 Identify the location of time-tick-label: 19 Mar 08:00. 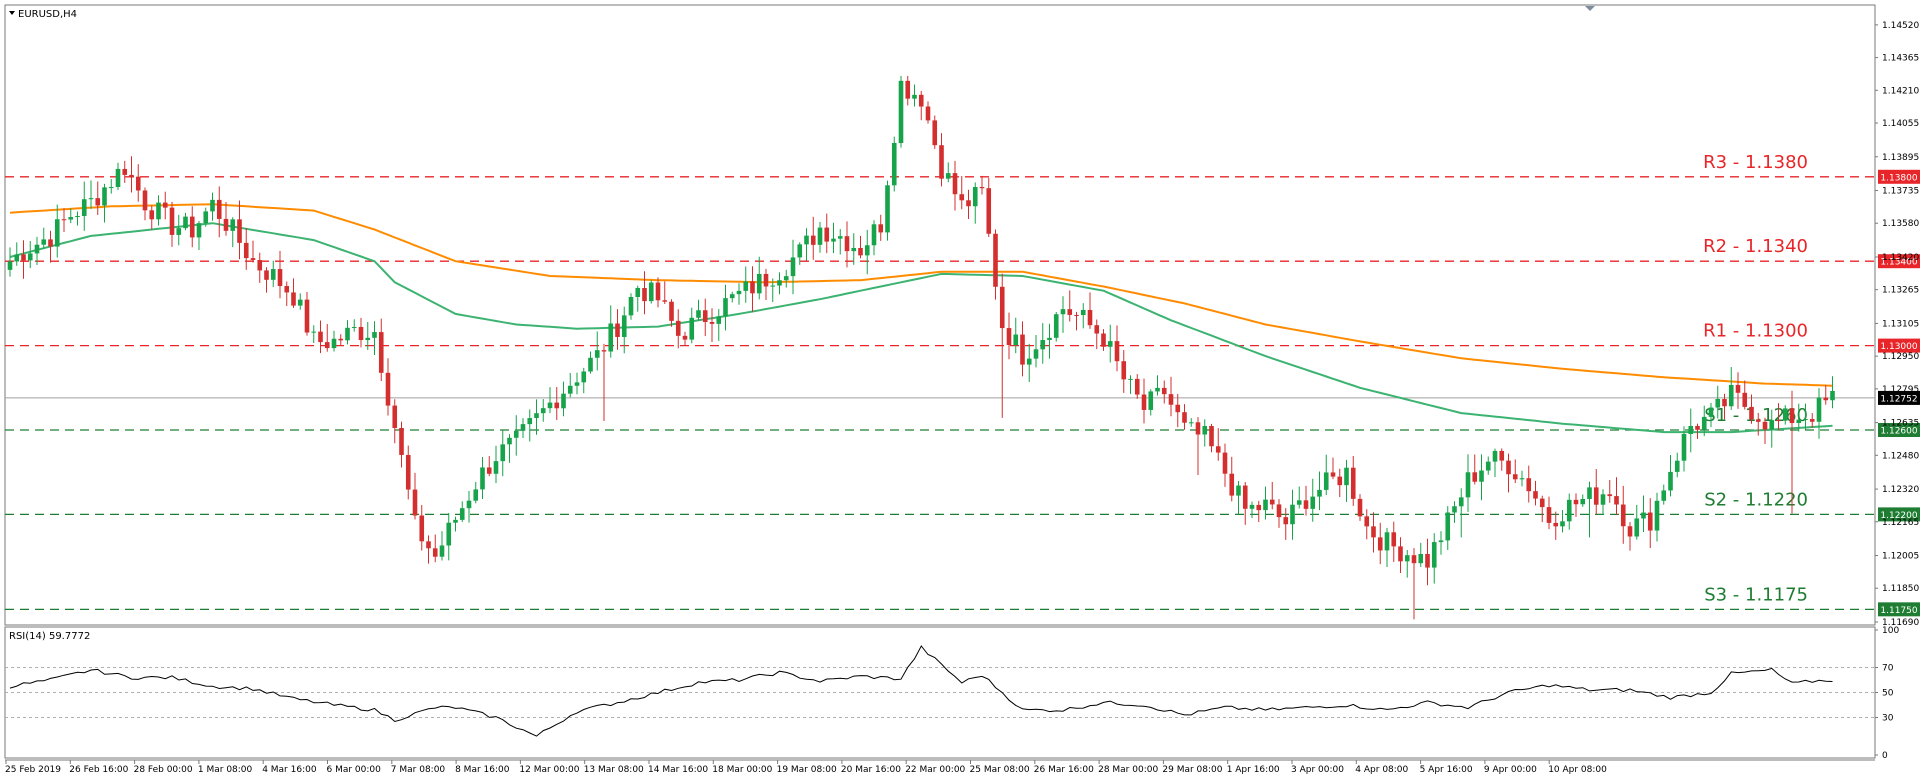
(807, 770).